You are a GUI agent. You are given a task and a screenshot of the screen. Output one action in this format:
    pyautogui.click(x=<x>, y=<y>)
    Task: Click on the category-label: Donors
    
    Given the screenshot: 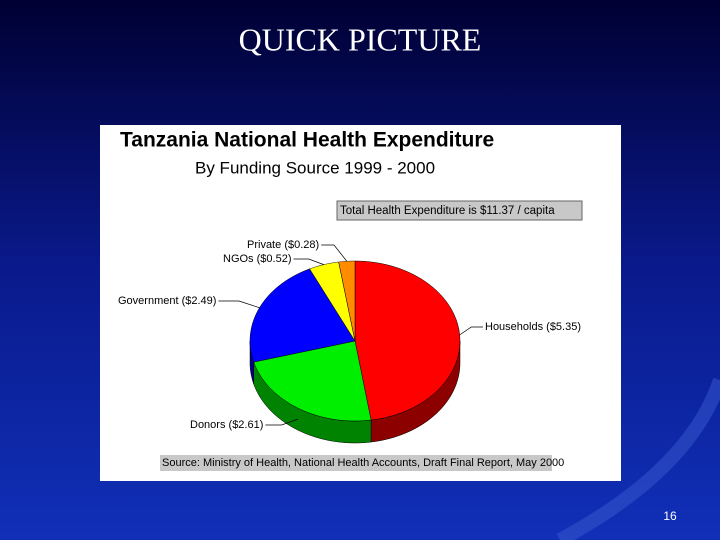 What is the action you would take?
    pyautogui.click(x=208, y=425)
    